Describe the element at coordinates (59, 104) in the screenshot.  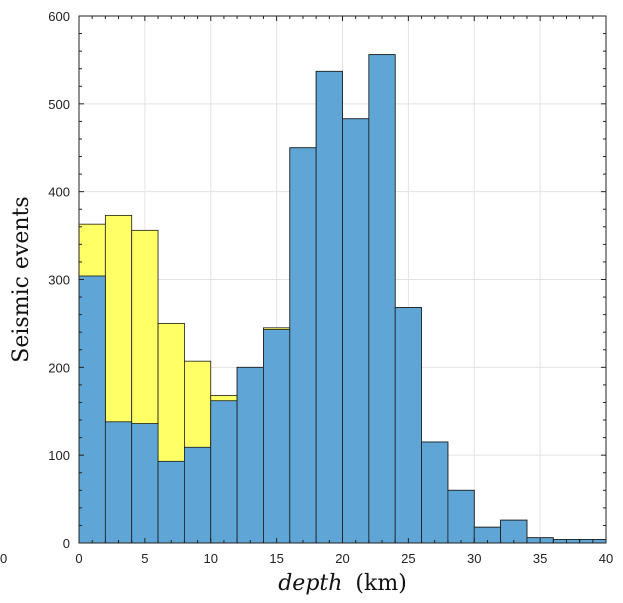
I see `y-tick-label-500: 500` at that location.